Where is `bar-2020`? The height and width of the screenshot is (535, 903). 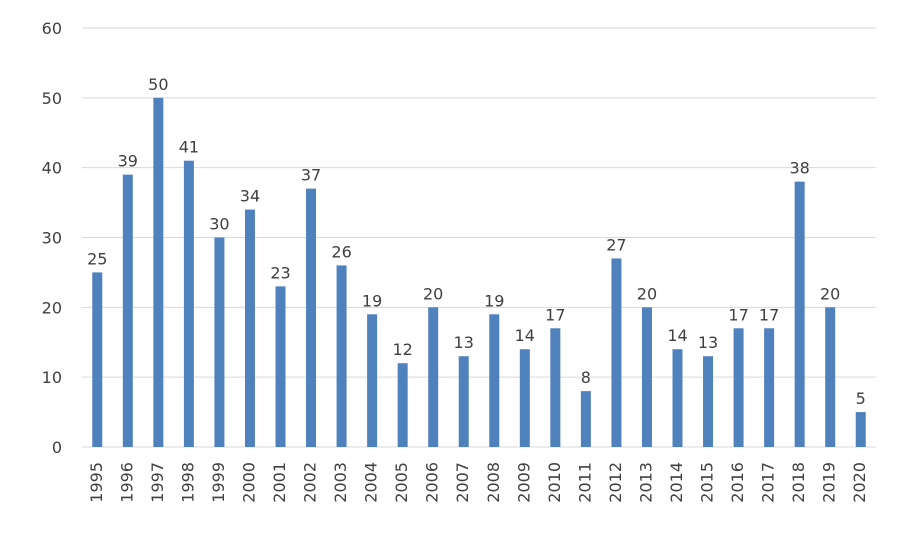 bar-2020 is located at coordinates (860, 429).